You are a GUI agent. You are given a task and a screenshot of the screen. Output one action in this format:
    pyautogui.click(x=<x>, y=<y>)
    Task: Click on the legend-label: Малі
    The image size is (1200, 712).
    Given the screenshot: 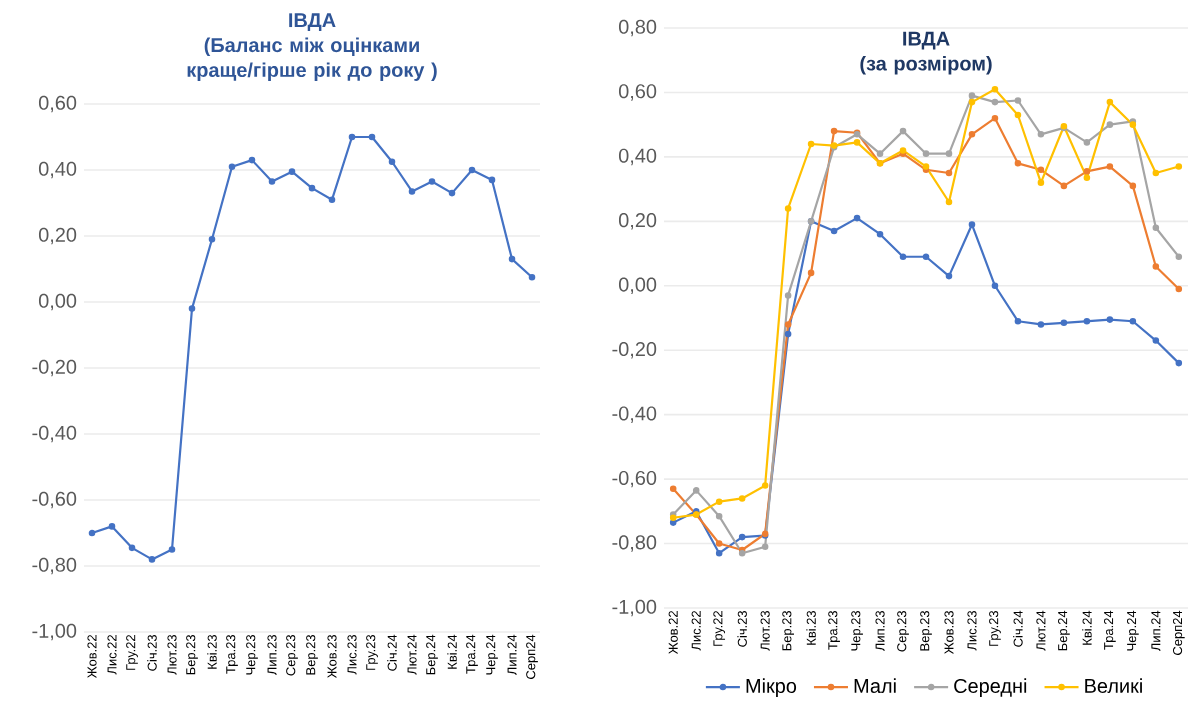 What is the action you would take?
    pyautogui.click(x=875, y=685)
    